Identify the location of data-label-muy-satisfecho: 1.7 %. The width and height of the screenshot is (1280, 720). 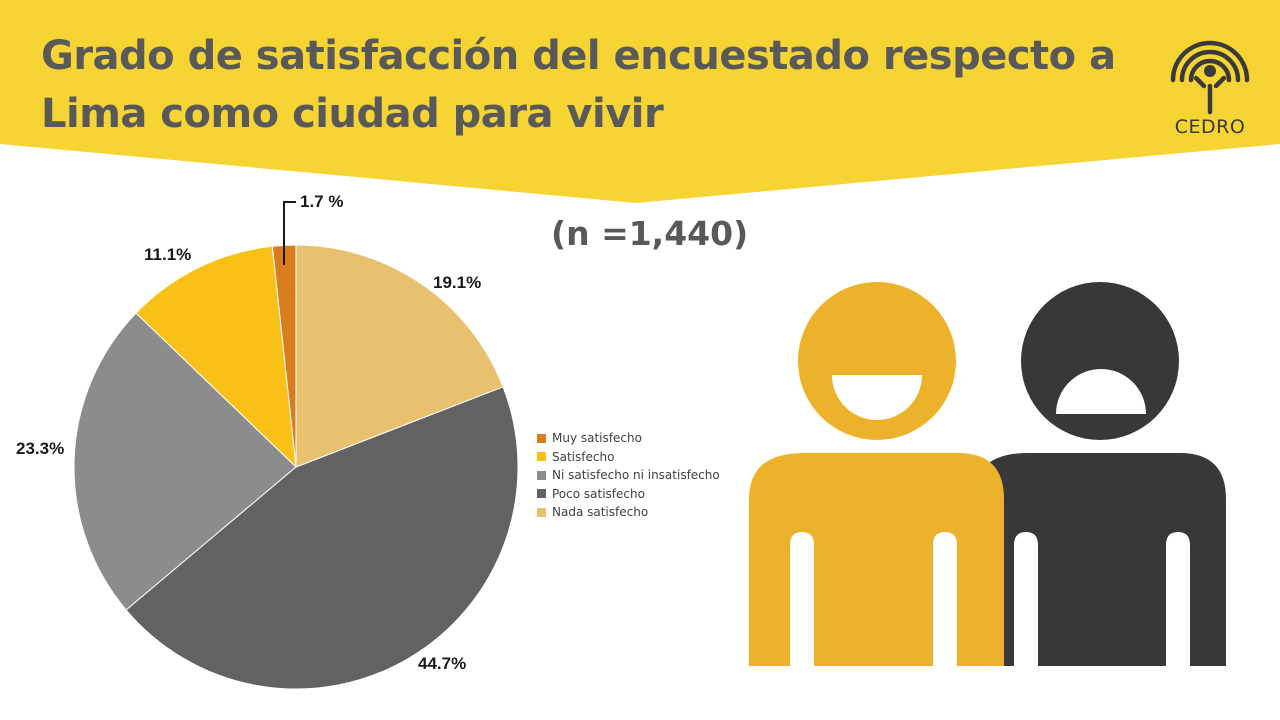
(322, 201).